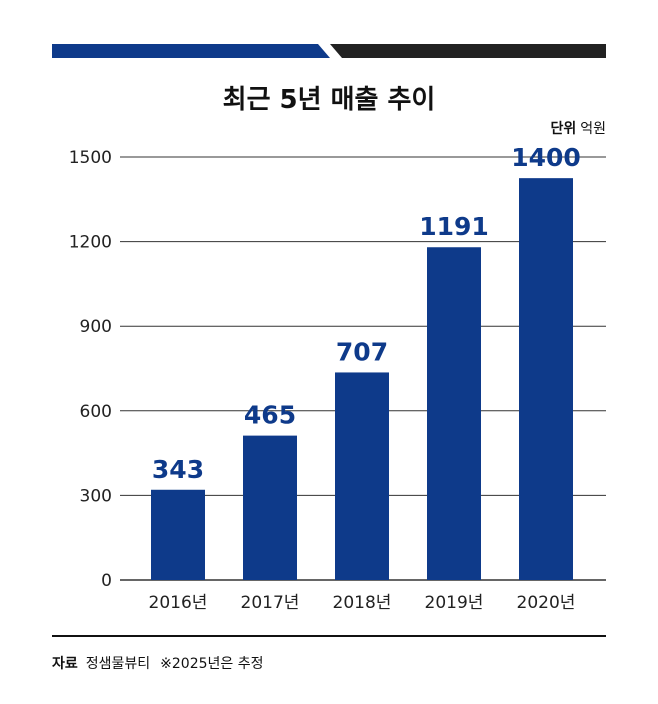 Image resolution: width=658 pixels, height=704 pixels. What do you see at coordinates (546, 603) in the screenshot?
I see `x-tick-label: 2020년` at bounding box center [546, 603].